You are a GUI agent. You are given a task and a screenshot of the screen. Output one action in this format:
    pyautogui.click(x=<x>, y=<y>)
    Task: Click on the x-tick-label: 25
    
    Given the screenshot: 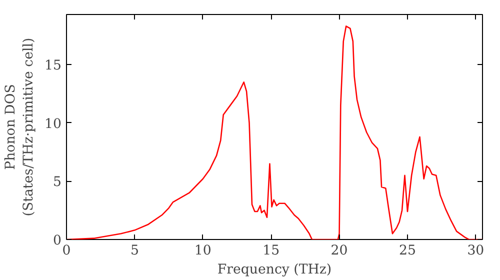 What is the action you would take?
    pyautogui.click(x=407, y=251)
    